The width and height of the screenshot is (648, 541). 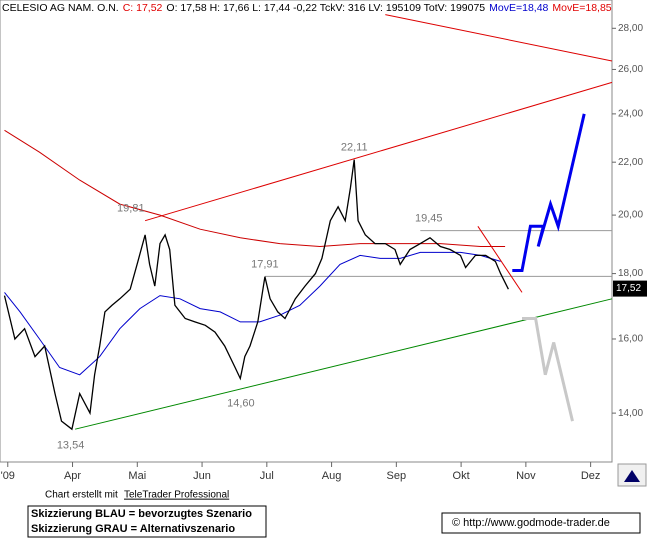 What do you see at coordinates (72, 476) in the screenshot?
I see `x-tick-label: Apr` at bounding box center [72, 476].